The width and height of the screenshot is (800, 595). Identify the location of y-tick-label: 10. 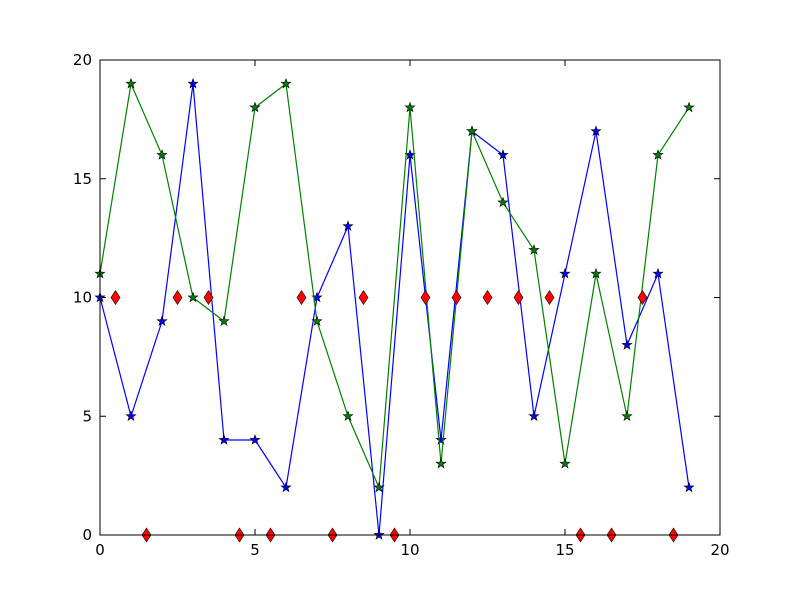
(82, 298).